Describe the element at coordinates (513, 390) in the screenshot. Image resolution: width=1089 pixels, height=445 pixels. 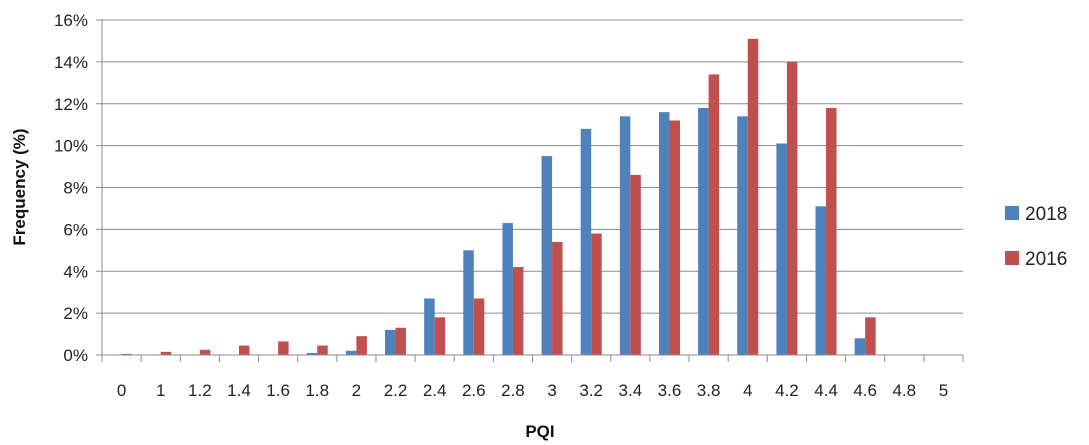
I see `x-tick-label: 2.8` at that location.